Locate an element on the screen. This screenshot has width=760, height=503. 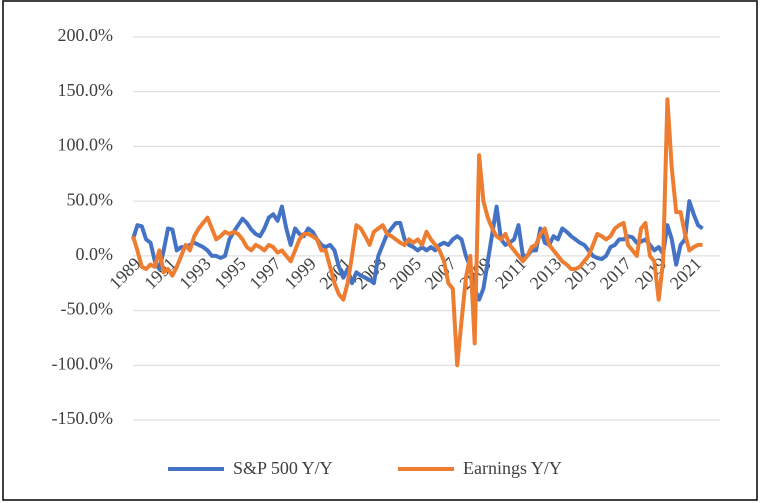
y-tick-label: 0.0% is located at coordinates (95, 254).